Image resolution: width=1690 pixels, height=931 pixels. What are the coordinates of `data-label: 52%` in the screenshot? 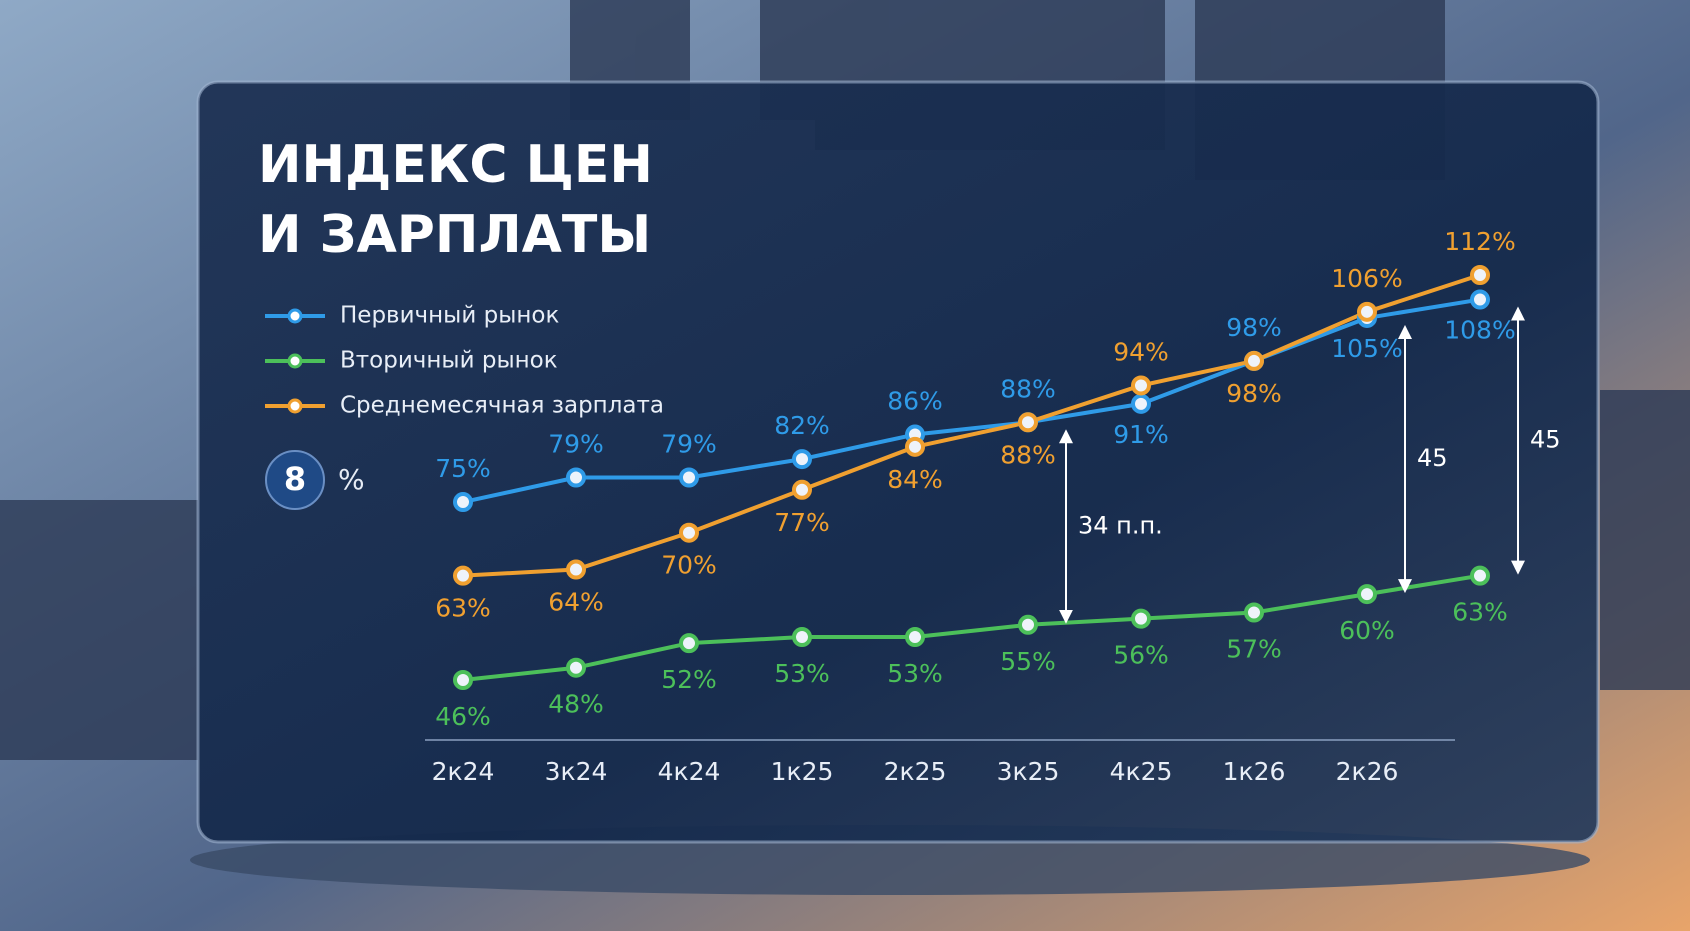 It's located at (689, 679).